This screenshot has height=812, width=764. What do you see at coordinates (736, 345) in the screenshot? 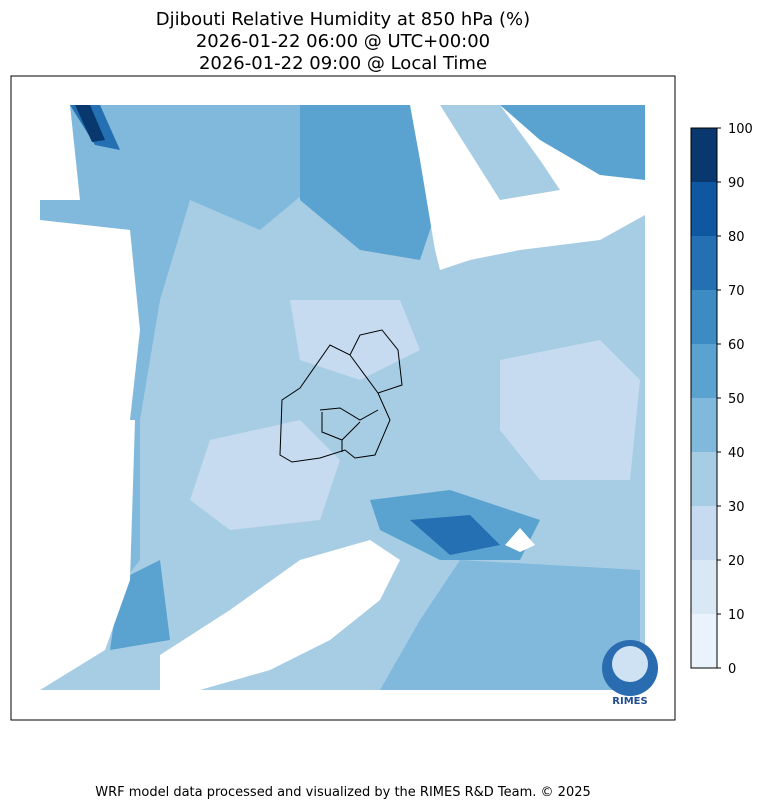
I see `colorbar-tick-label: 60` at bounding box center [736, 345].